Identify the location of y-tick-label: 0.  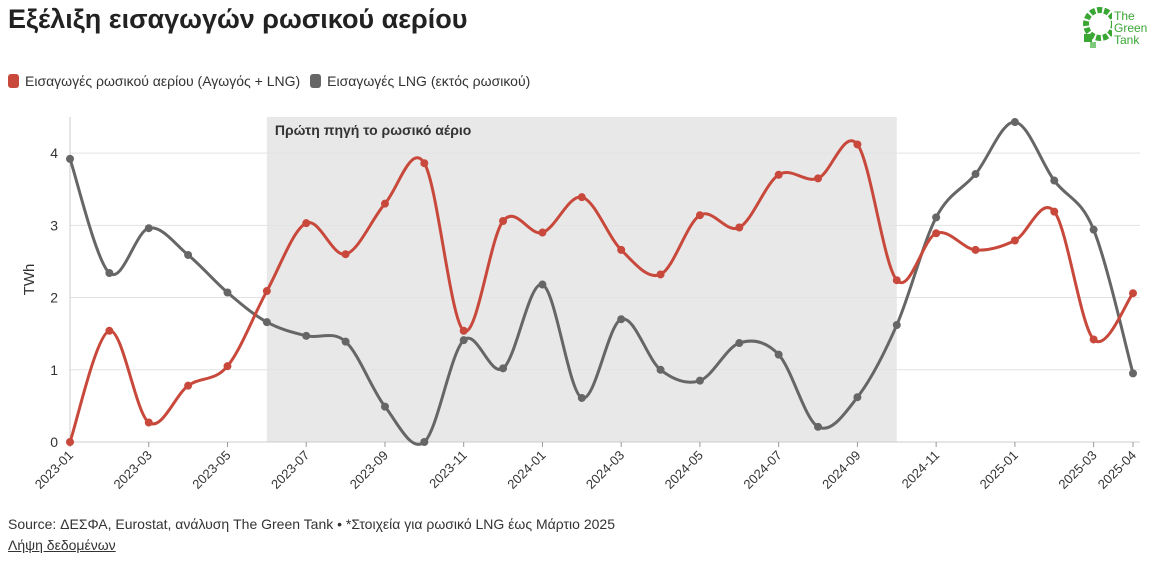
(54, 442).